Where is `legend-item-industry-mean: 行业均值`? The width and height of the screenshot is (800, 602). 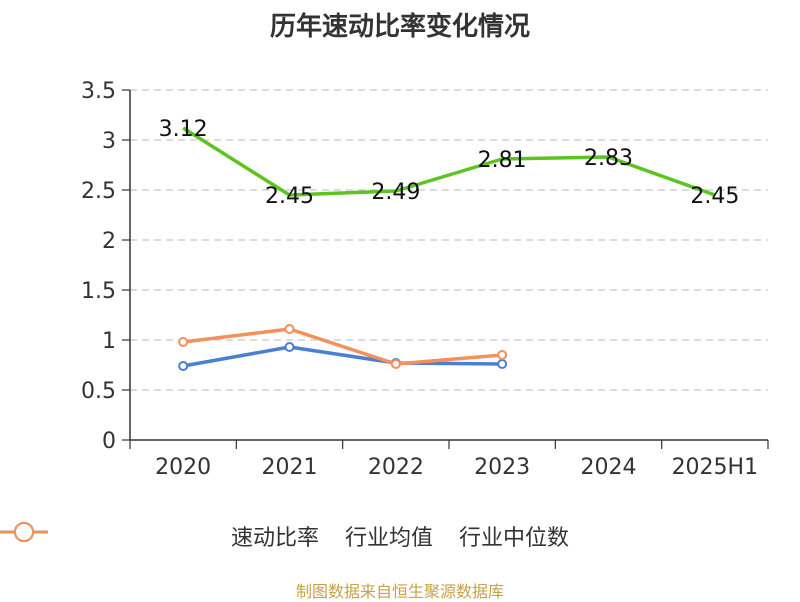
legend-item-industry-mean: 行业均值 is located at coordinates (216, 536).